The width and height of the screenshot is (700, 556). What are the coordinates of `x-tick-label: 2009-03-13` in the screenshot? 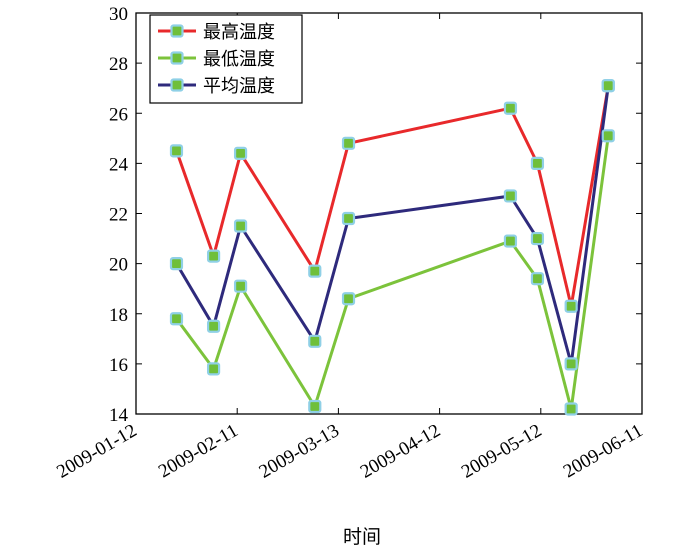 It's located at (299, 451).